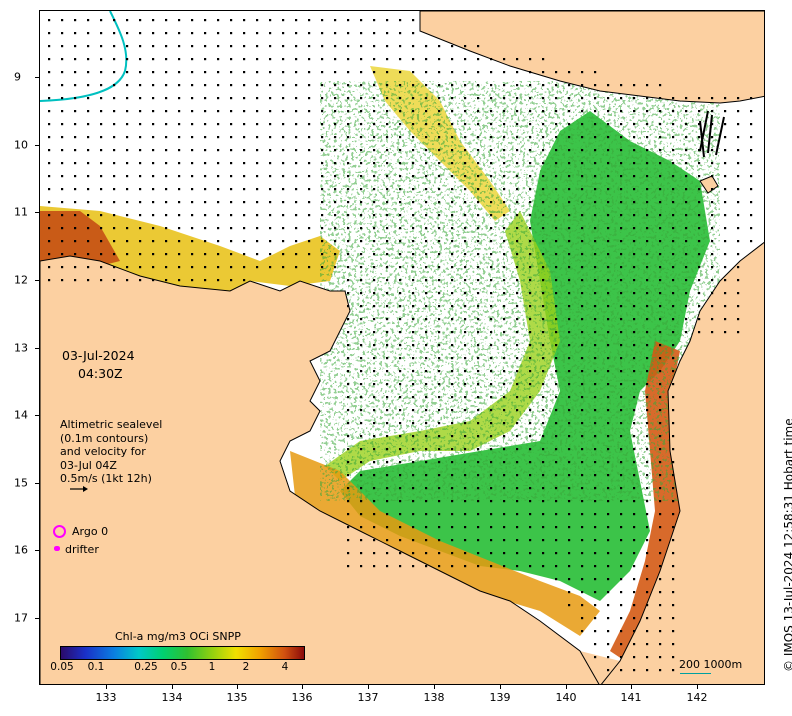  I want to click on land-east, so click(682, 462).